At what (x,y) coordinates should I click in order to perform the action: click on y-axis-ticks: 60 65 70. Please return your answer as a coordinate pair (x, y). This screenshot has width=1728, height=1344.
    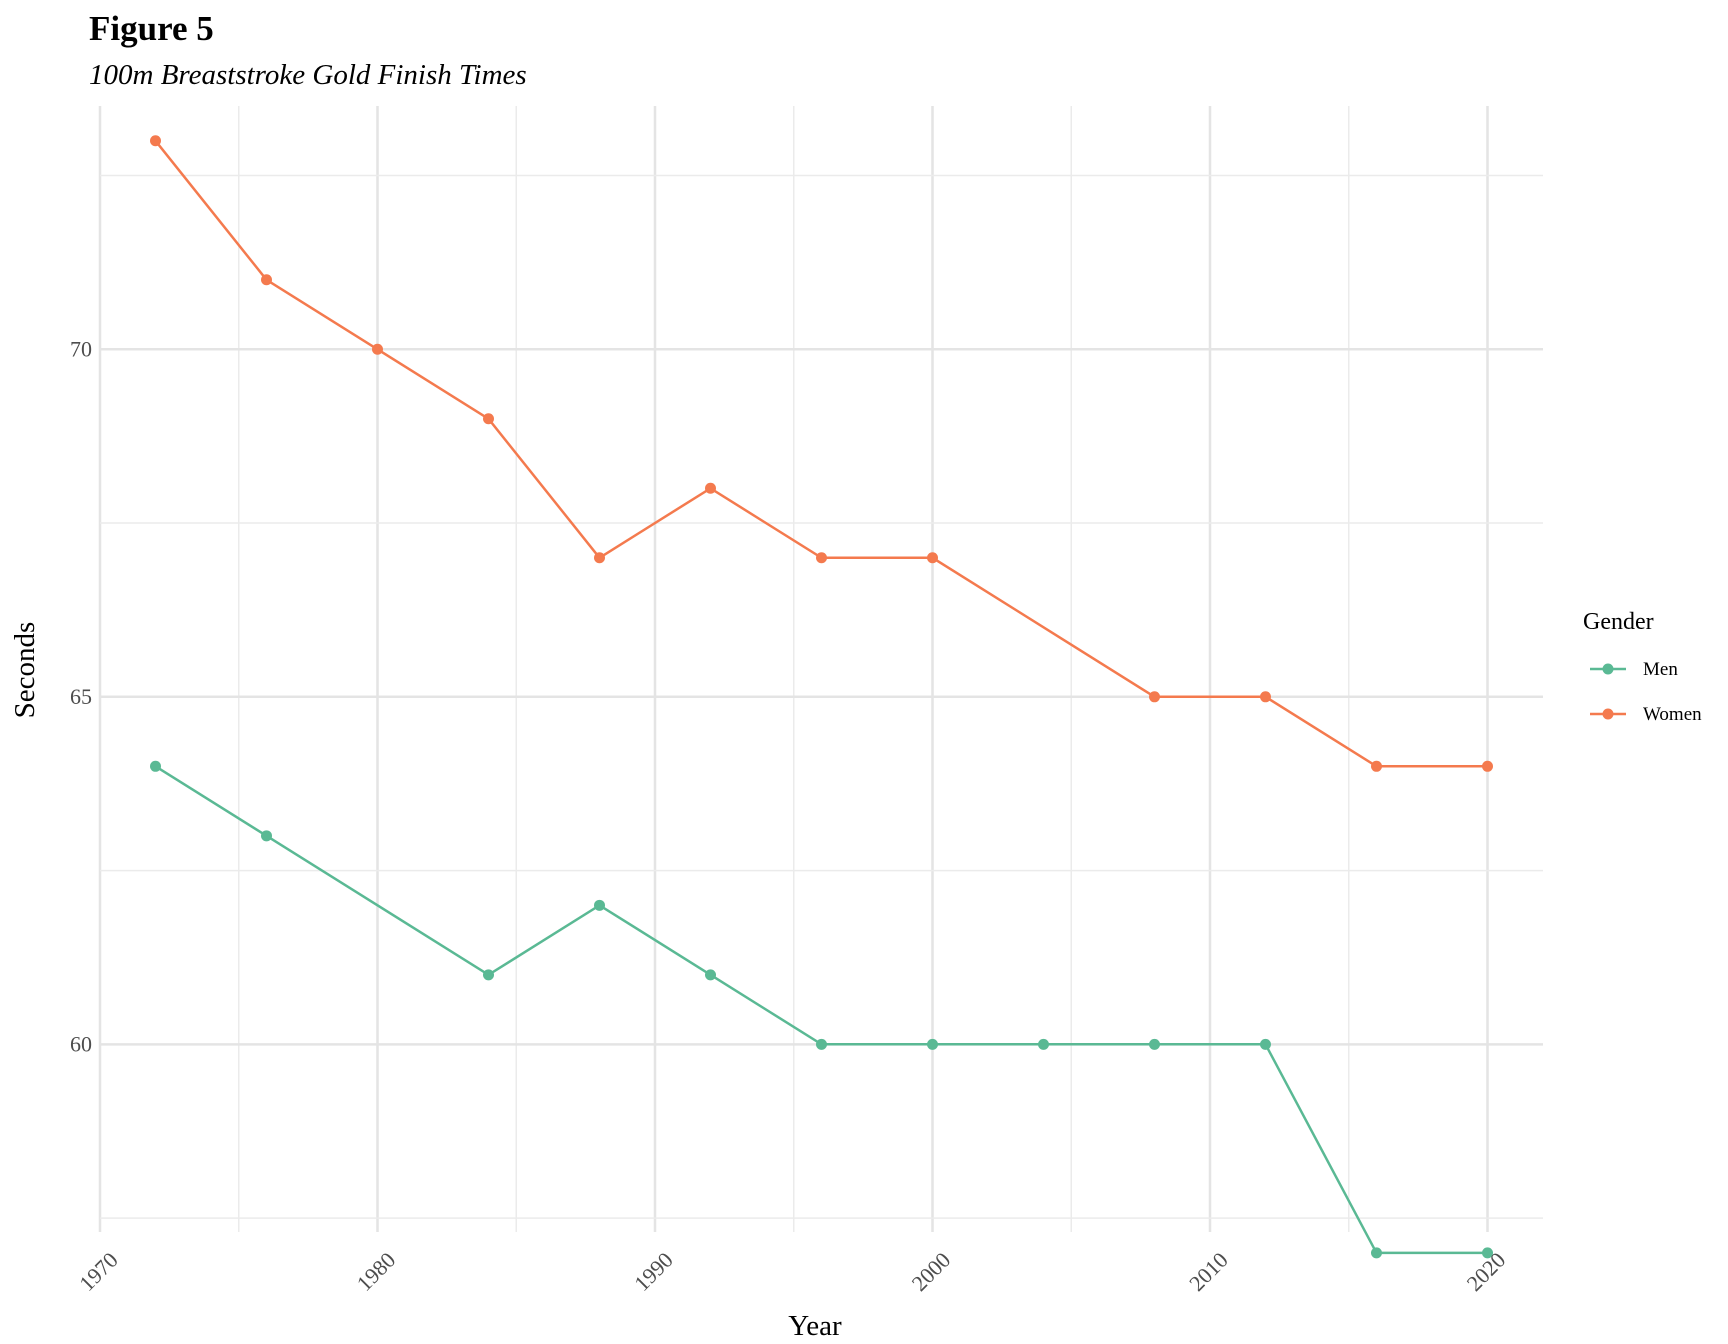
    Looking at the image, I should click on (81, 696).